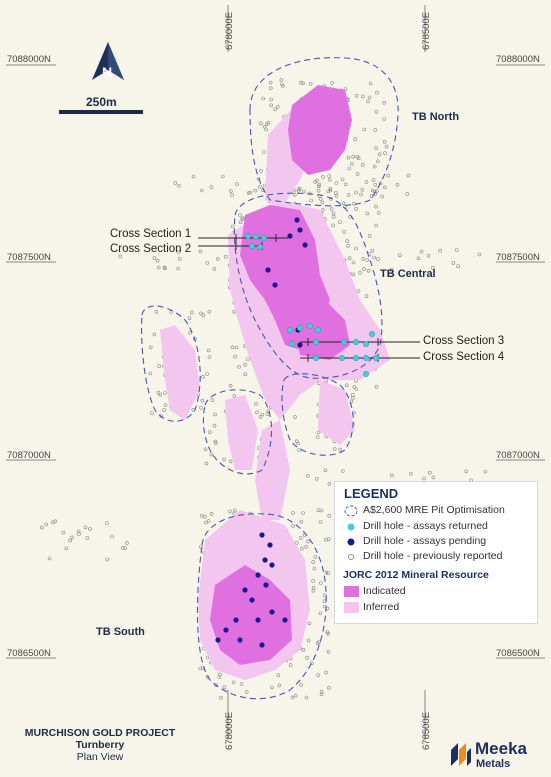 This screenshot has width=551, height=777. What do you see at coordinates (151, 249) in the screenshot?
I see `cross-section-2-label: Cross Section 2` at bounding box center [151, 249].